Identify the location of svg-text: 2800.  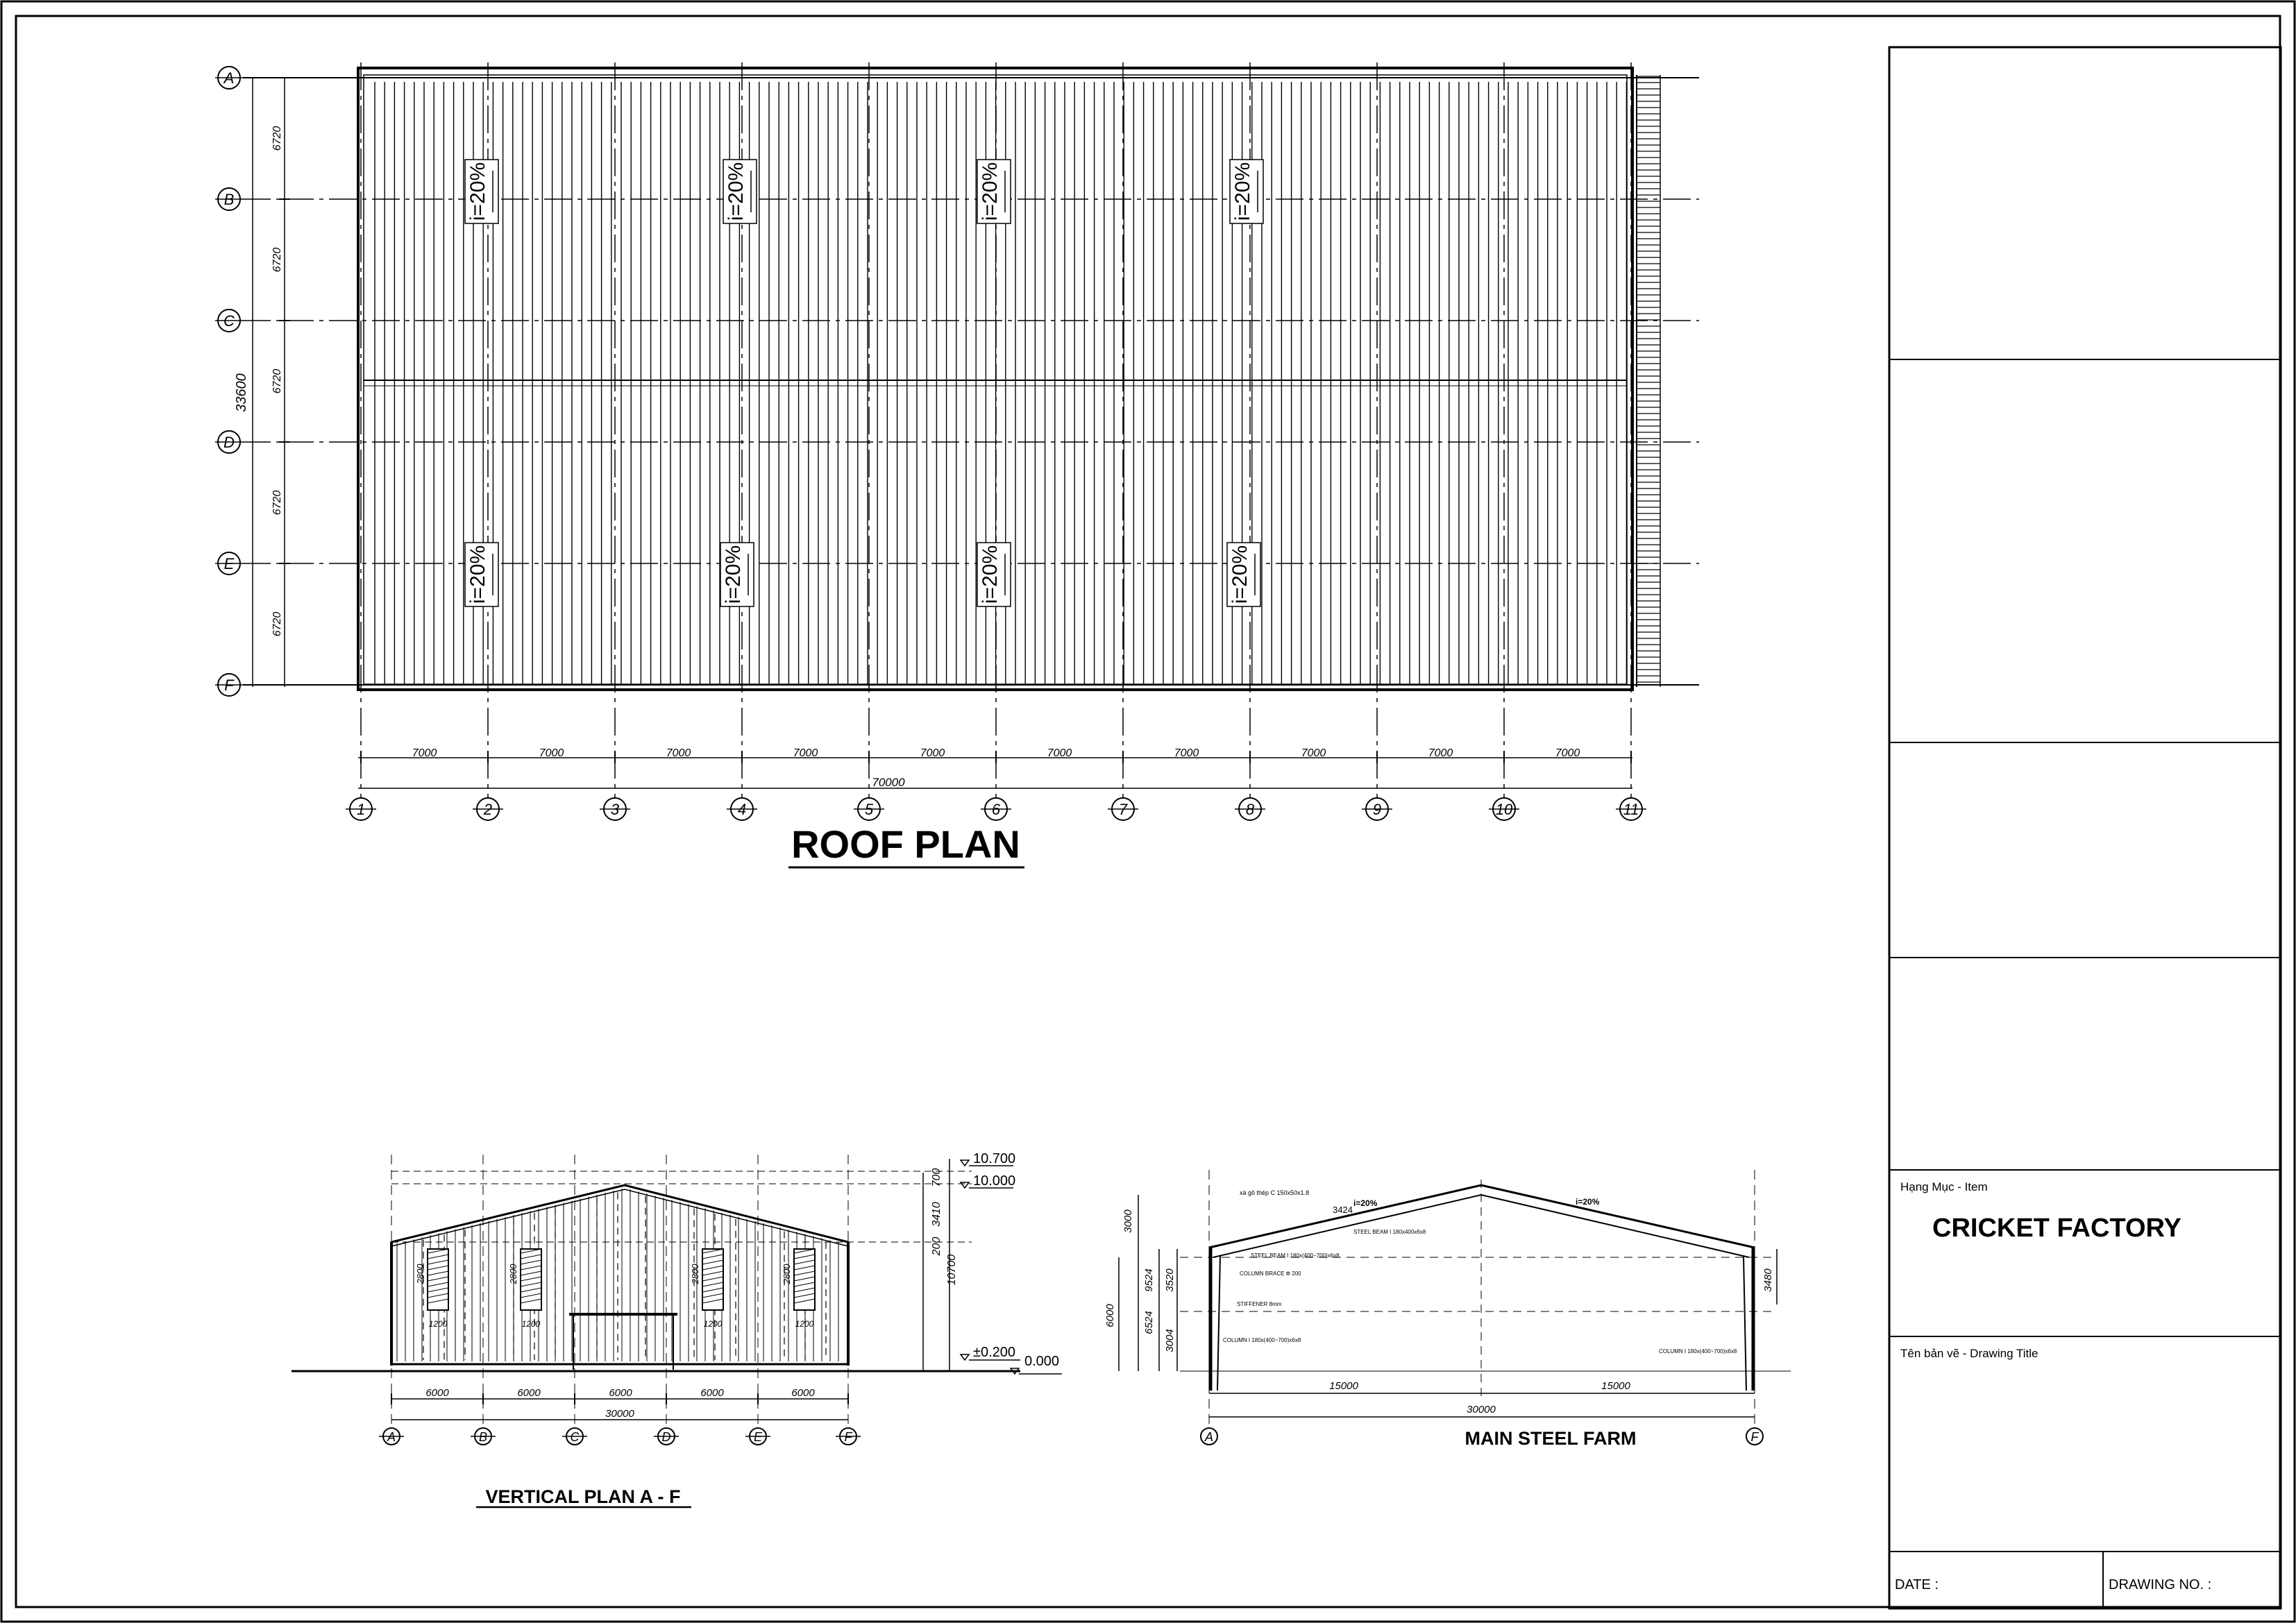
(513, 1274).